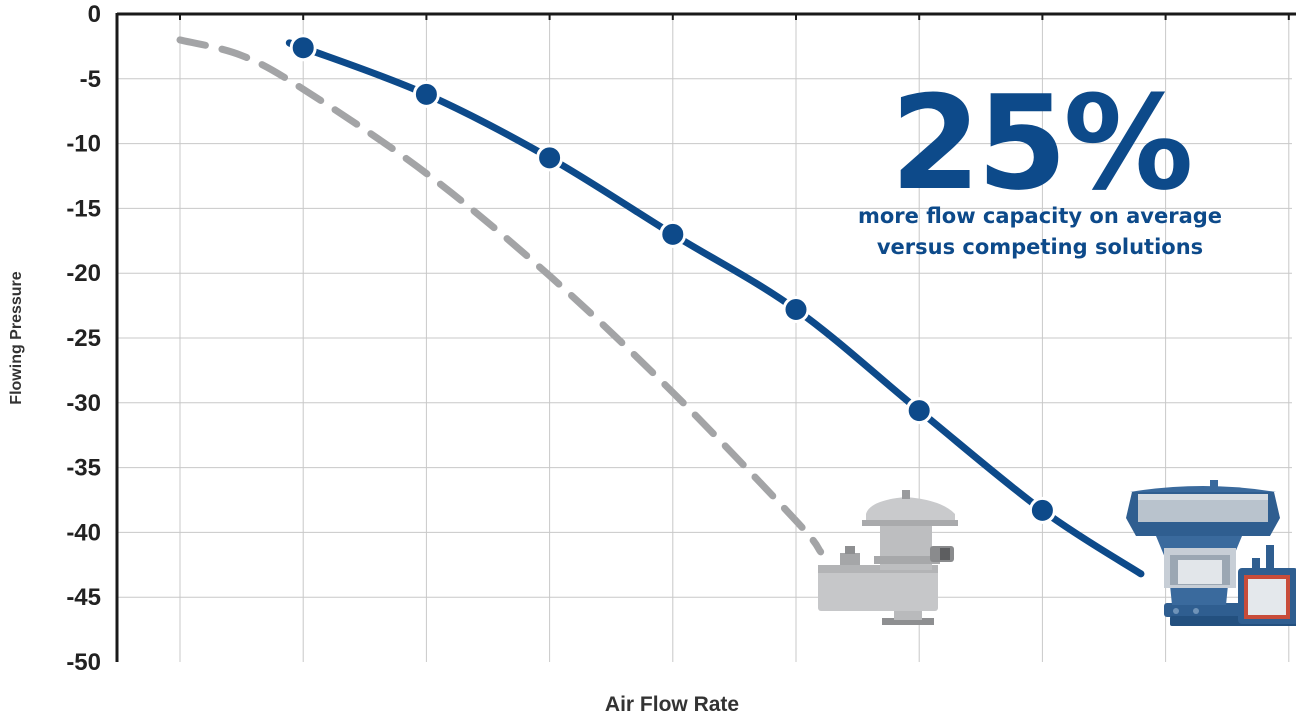  I want to click on y-tick-label: -30, so click(83, 403).